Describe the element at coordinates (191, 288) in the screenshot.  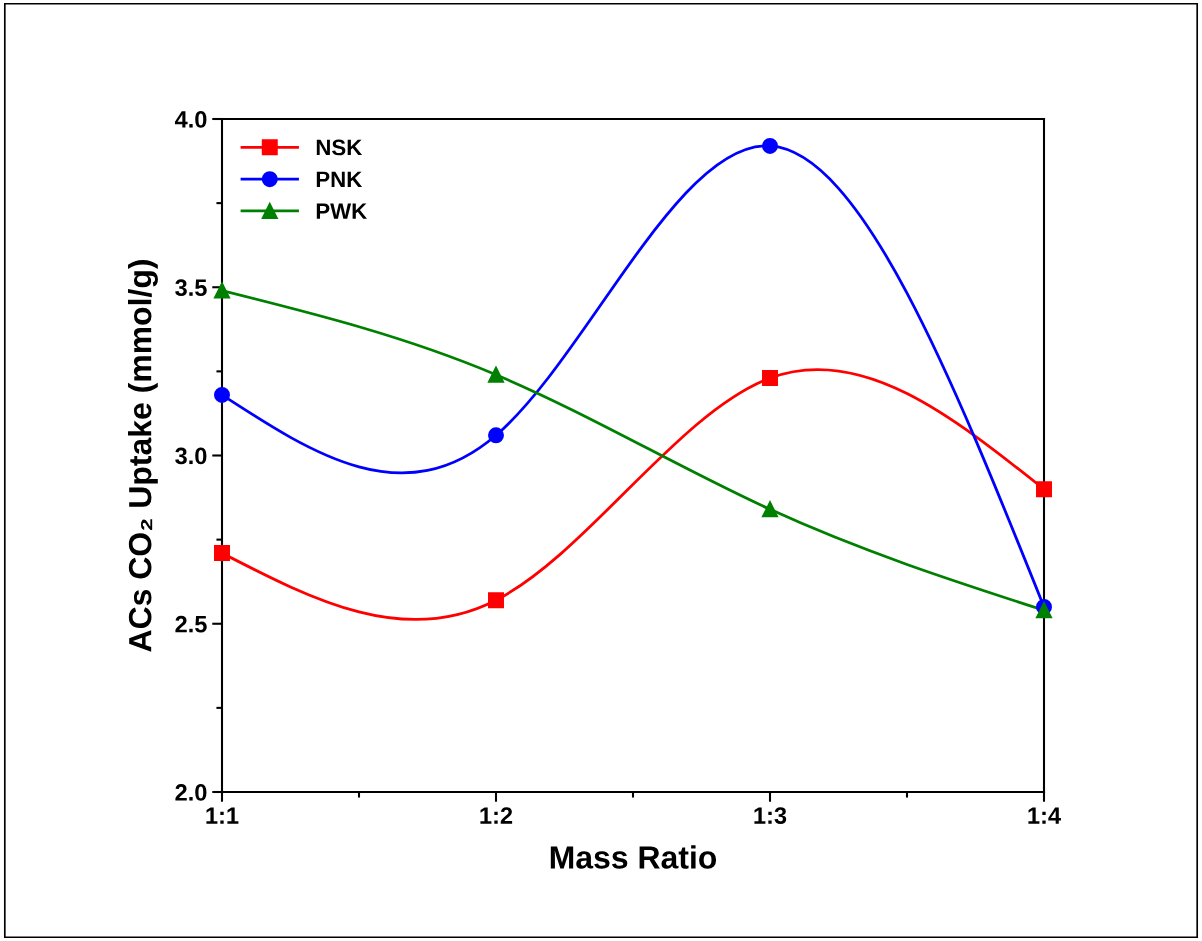
I see `y-tick-label: 3.5` at that location.